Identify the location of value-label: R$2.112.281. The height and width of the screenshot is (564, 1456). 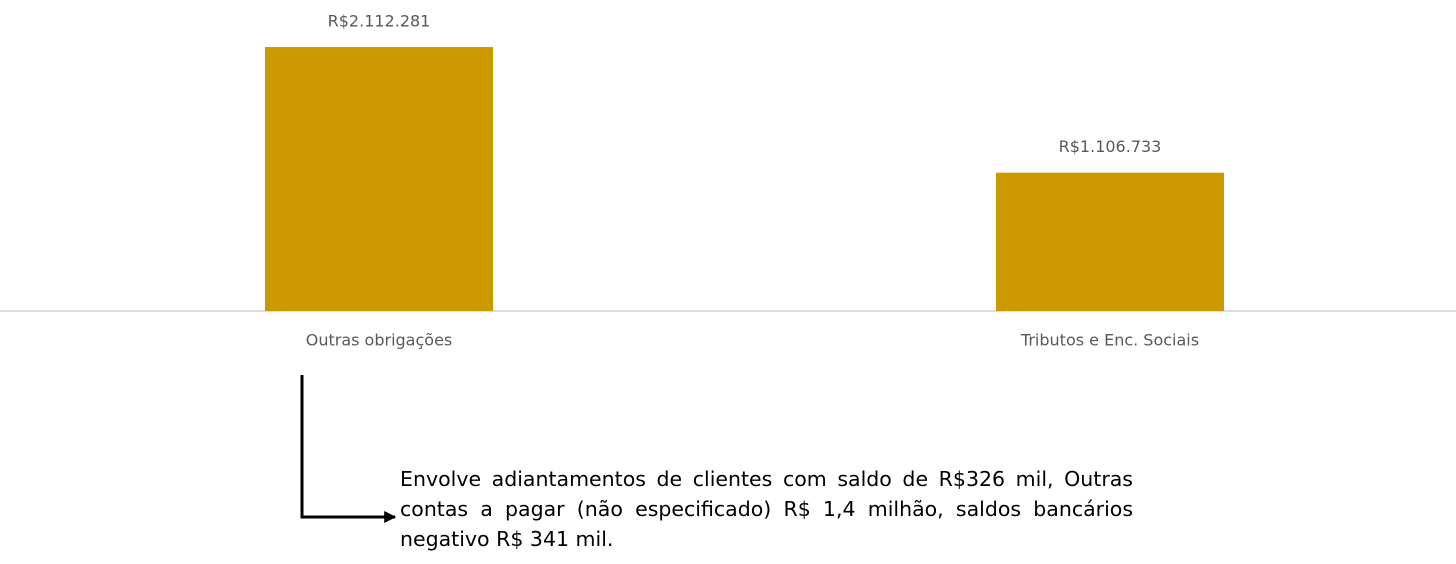
(379, 21).